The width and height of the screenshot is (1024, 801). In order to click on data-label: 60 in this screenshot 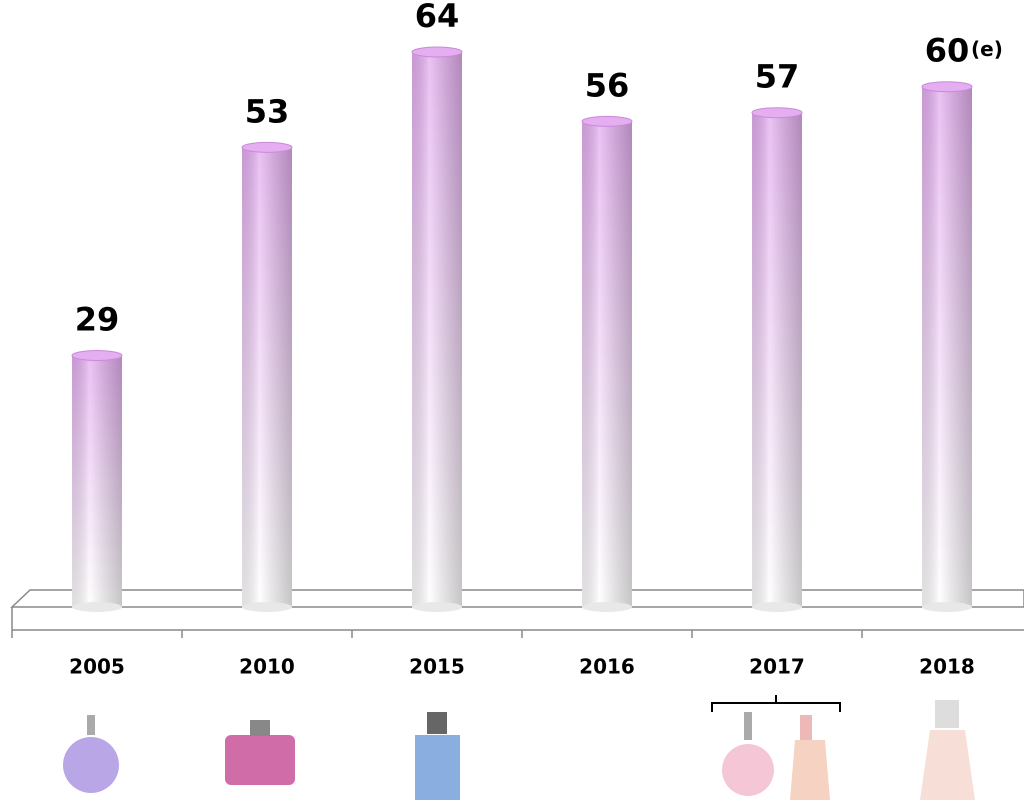, I will do `click(947, 51)`.